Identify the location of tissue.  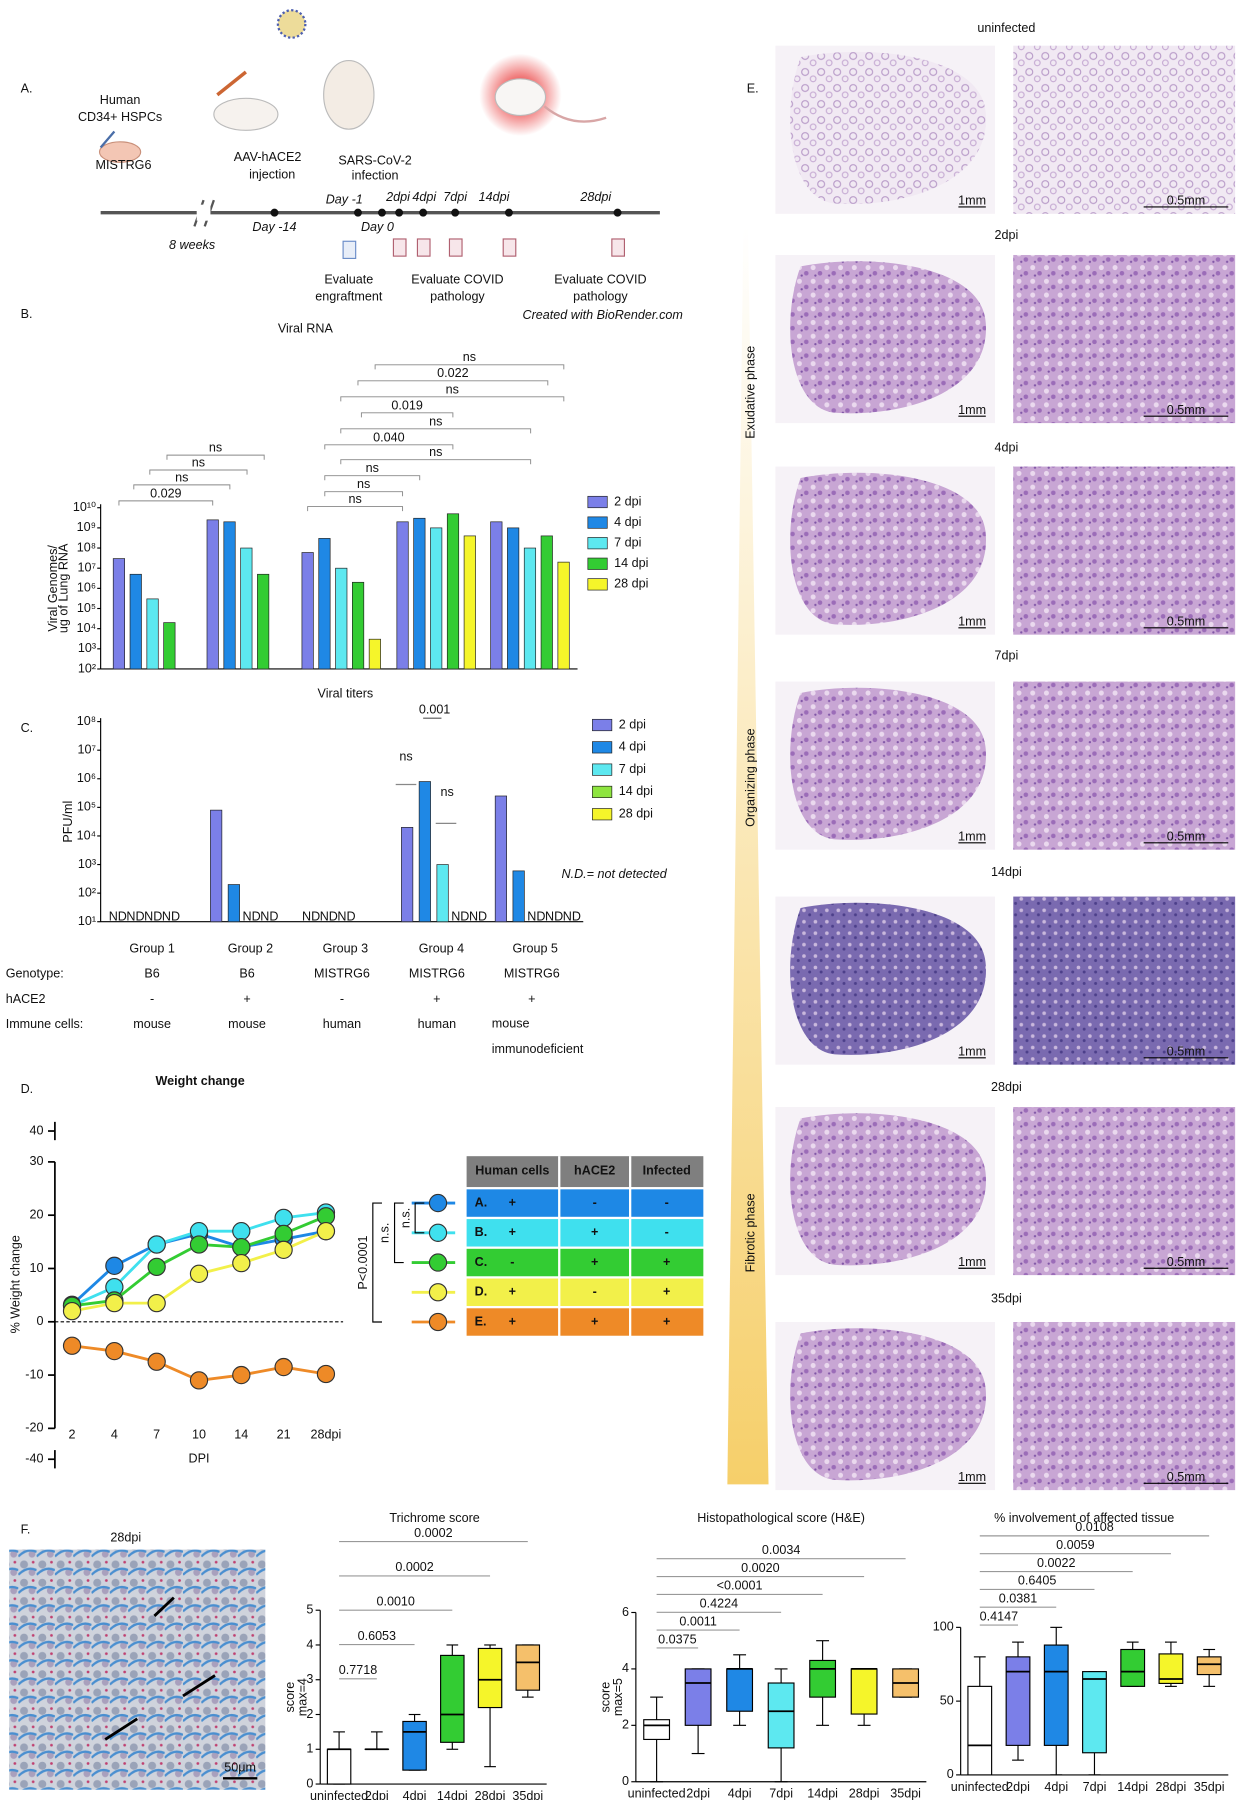
(888, 978).